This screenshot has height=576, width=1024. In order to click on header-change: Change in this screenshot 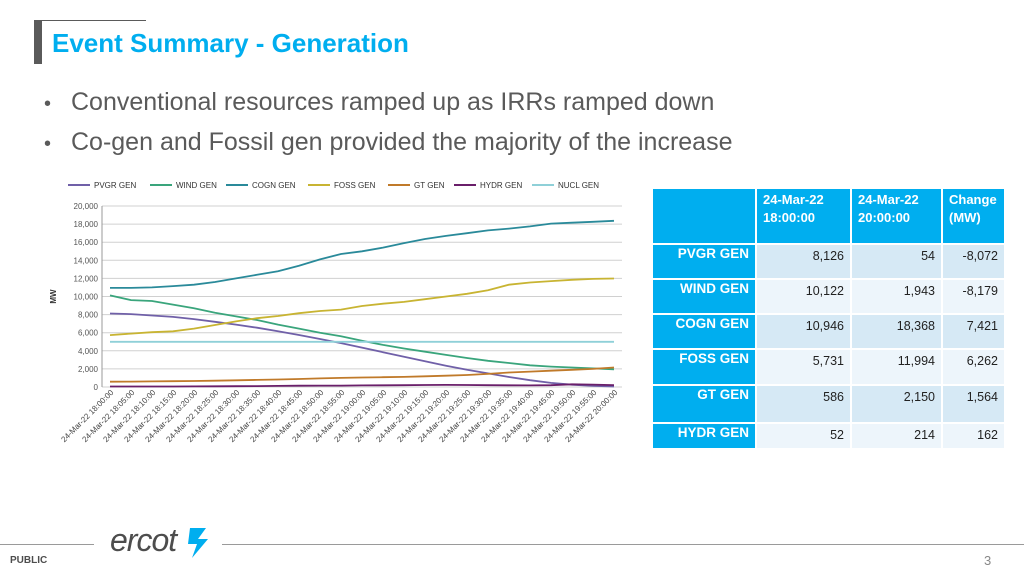, I will do `click(973, 199)`.